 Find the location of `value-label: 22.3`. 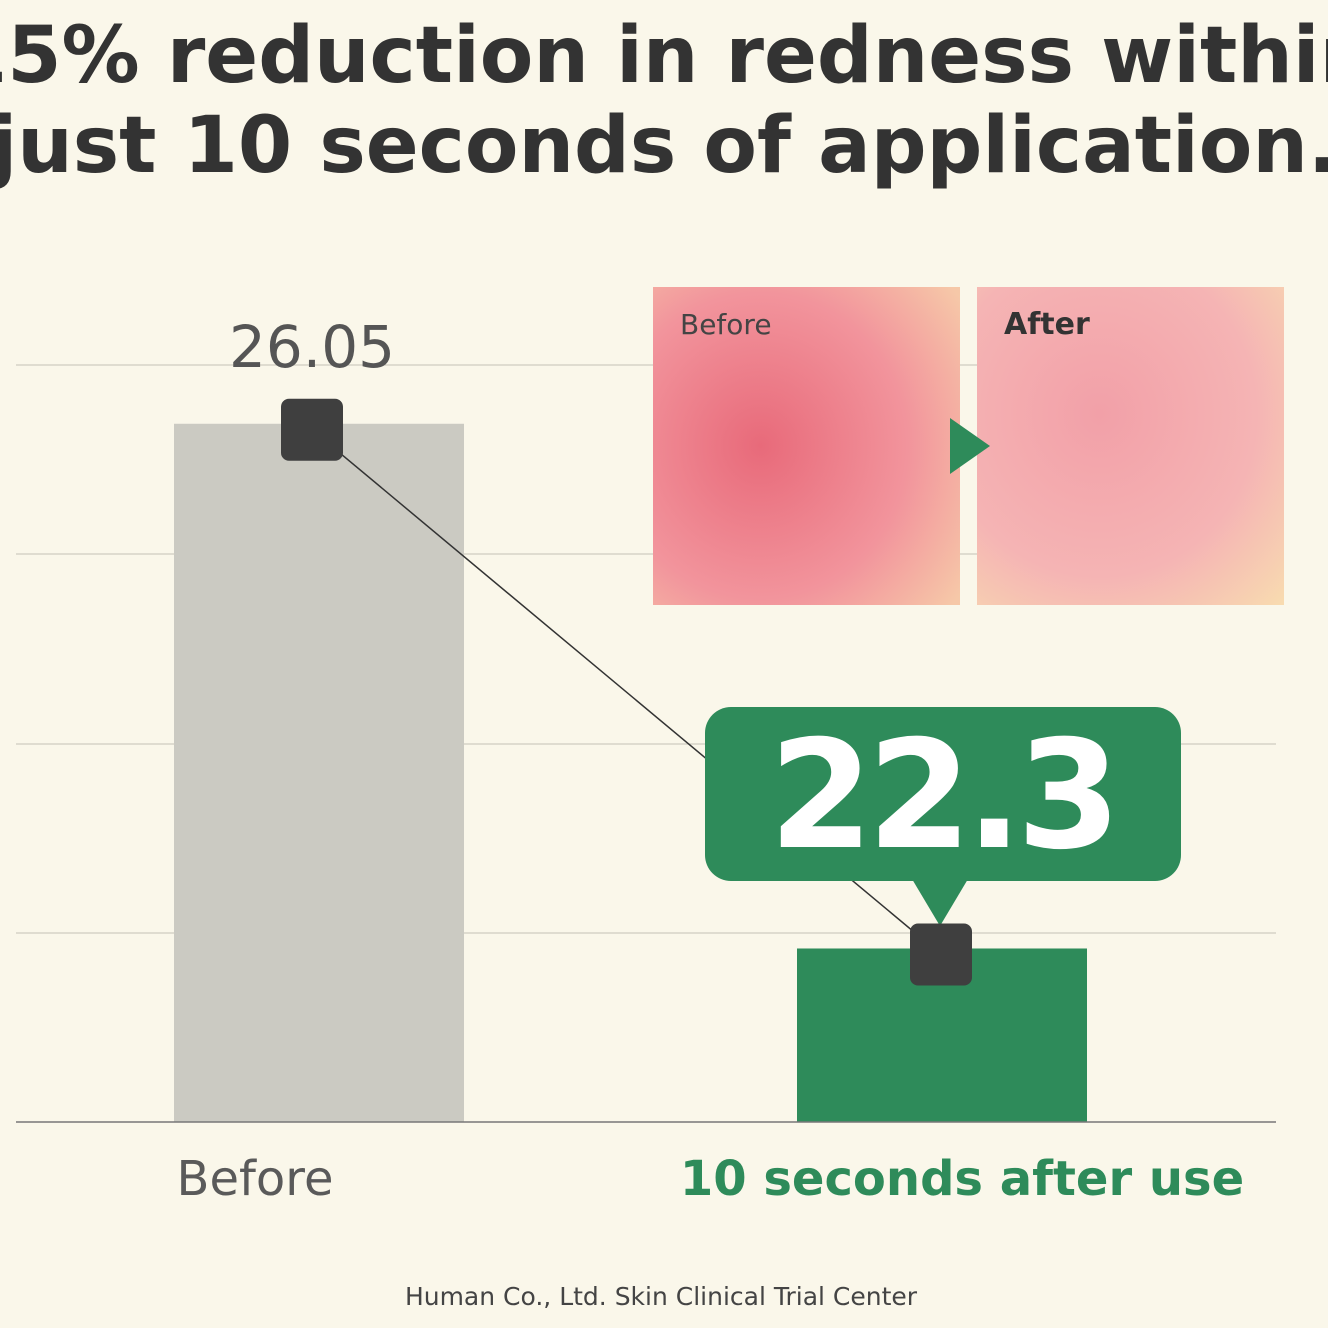

value-label: 22.3 is located at coordinates (942, 796).